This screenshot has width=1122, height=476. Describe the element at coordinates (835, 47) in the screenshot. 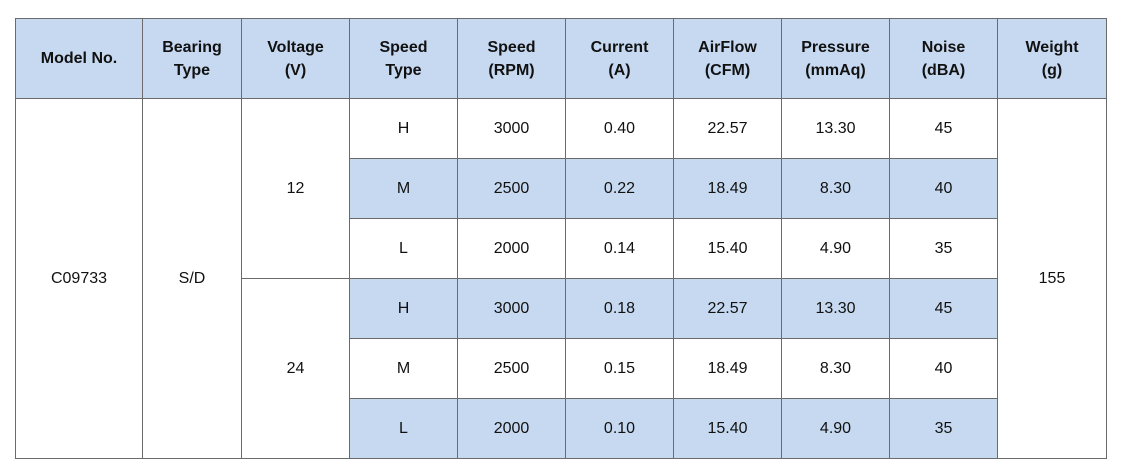

I see `header-line: Pressure` at that location.